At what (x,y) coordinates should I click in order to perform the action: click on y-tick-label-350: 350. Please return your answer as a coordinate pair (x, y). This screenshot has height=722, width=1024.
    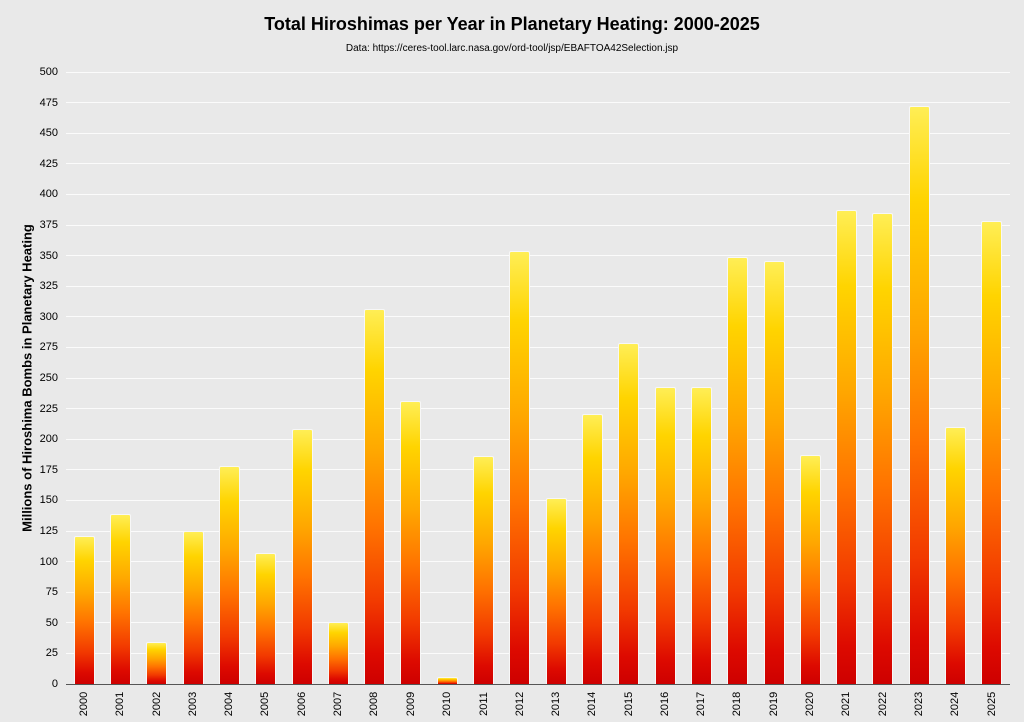
    Looking at the image, I should click on (48, 255).